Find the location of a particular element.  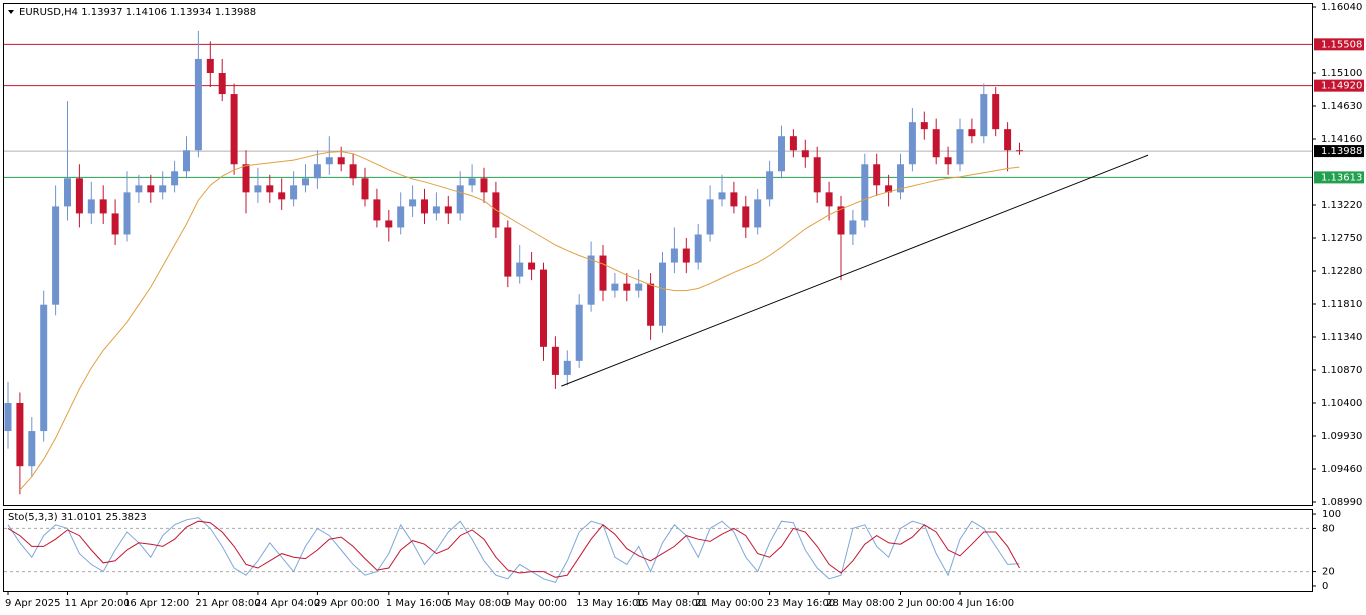

x-tick-label: 1 May 16:00 is located at coordinates (417, 603).